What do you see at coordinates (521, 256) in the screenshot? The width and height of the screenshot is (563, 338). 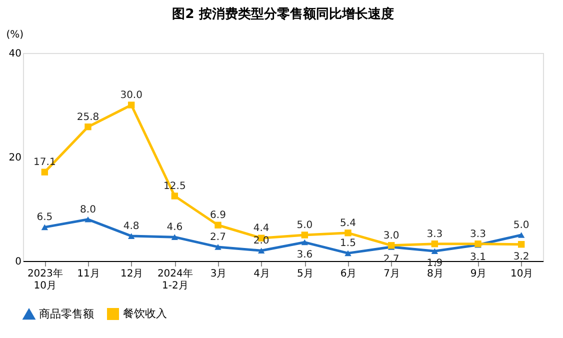 I see `data-label: 3.2` at bounding box center [521, 256].